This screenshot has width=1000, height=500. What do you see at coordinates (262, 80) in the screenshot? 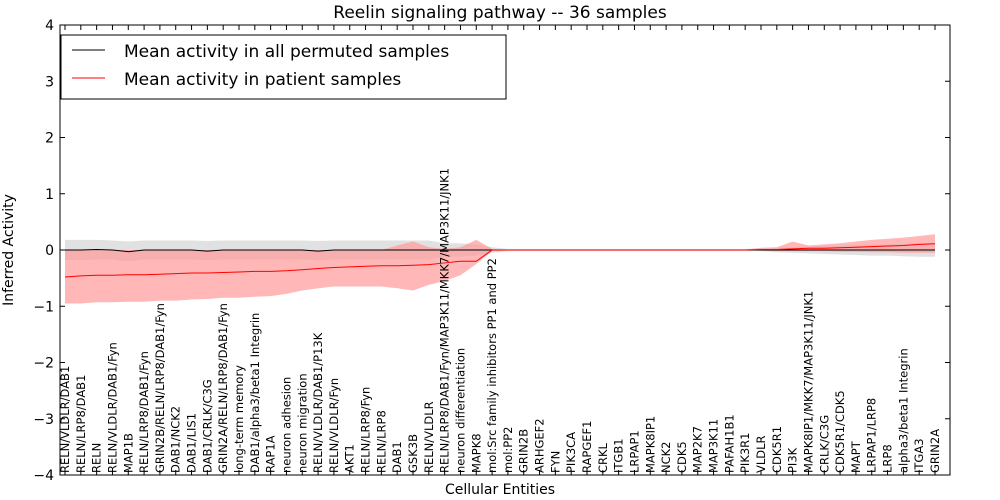
I see `legend-label-patient: Mean activity in patient samples` at bounding box center [262, 80].